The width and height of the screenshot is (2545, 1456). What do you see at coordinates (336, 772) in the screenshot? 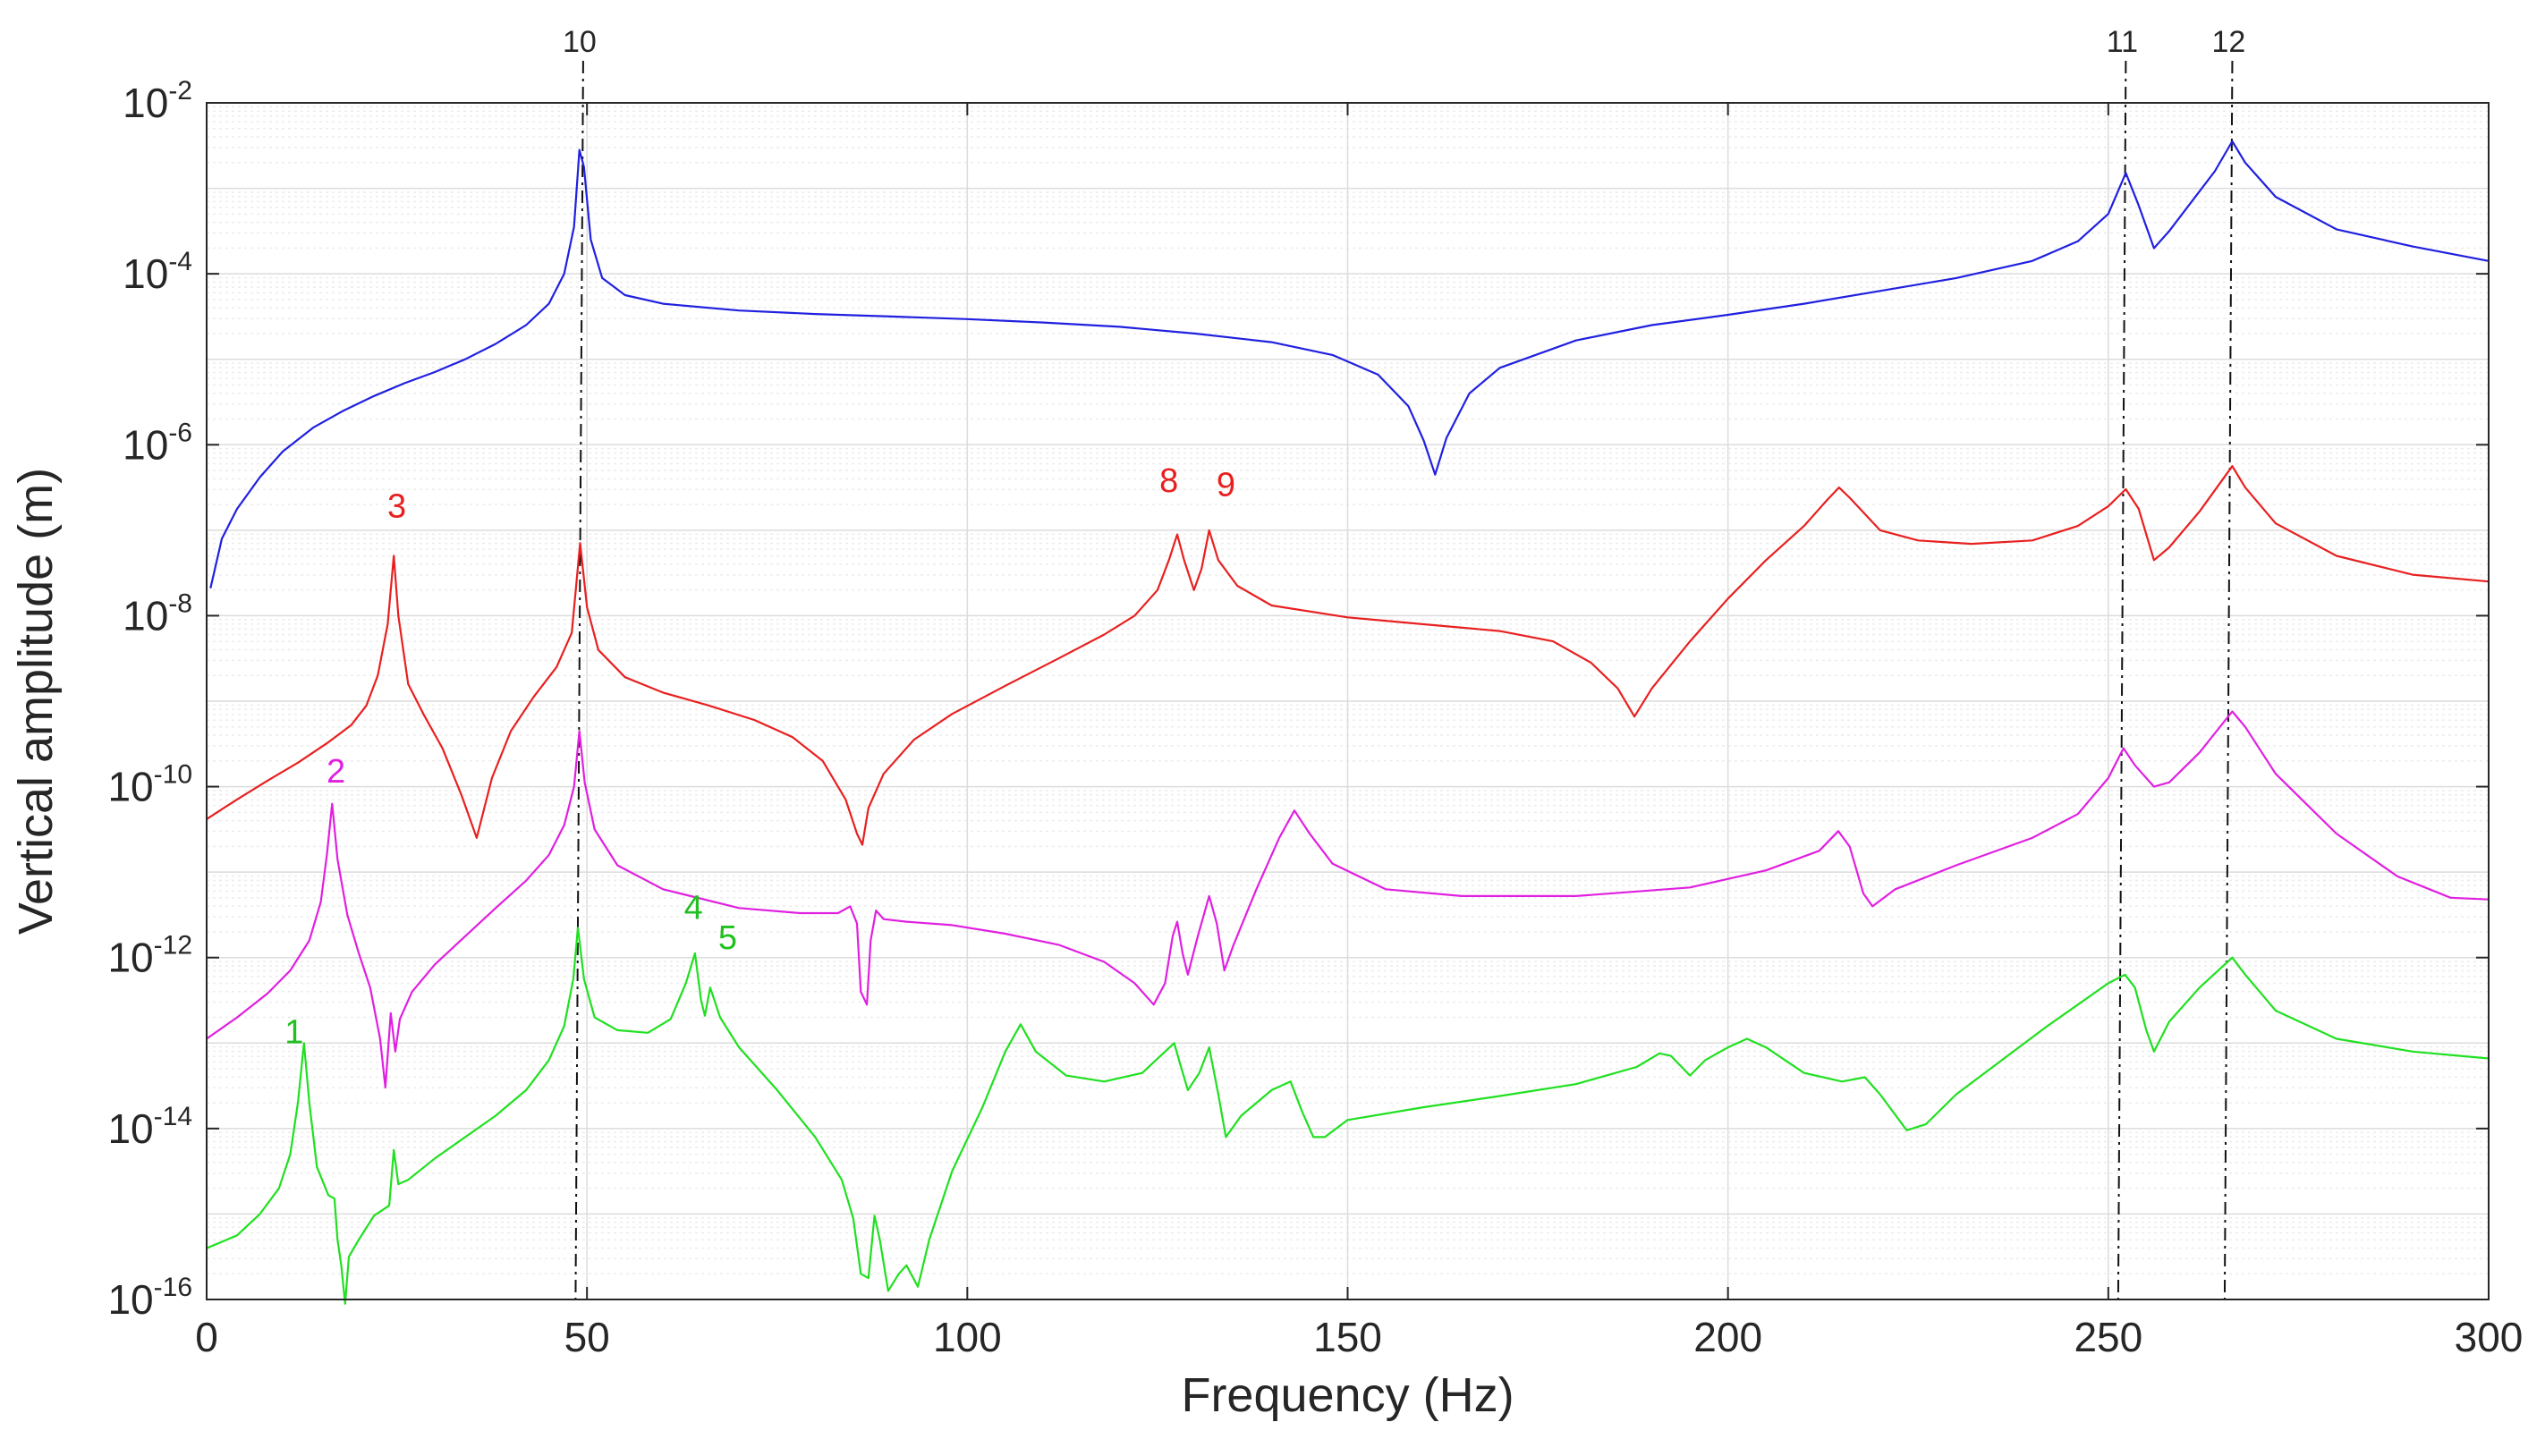
I see `peak-label: 2` at bounding box center [336, 772].